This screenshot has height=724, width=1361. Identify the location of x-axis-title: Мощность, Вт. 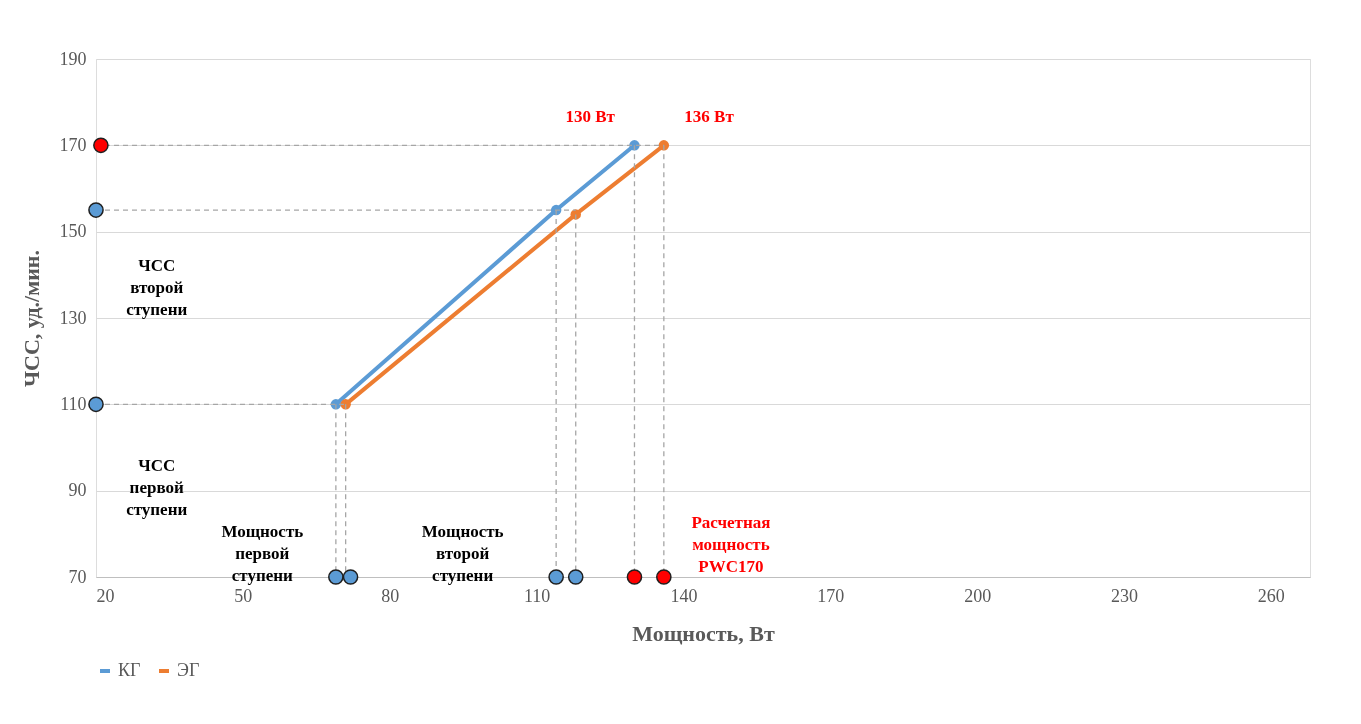
(703, 633).